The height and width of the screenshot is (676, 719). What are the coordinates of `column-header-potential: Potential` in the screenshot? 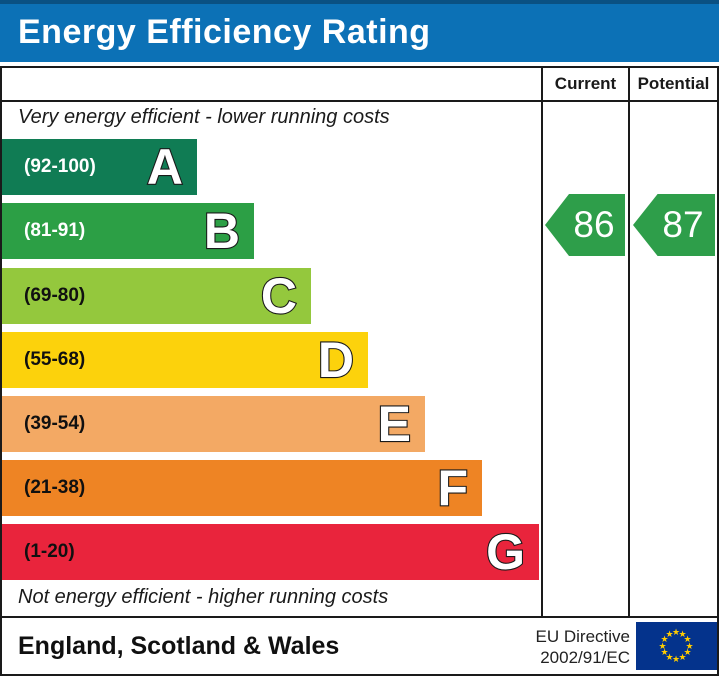 It's located at (673, 83).